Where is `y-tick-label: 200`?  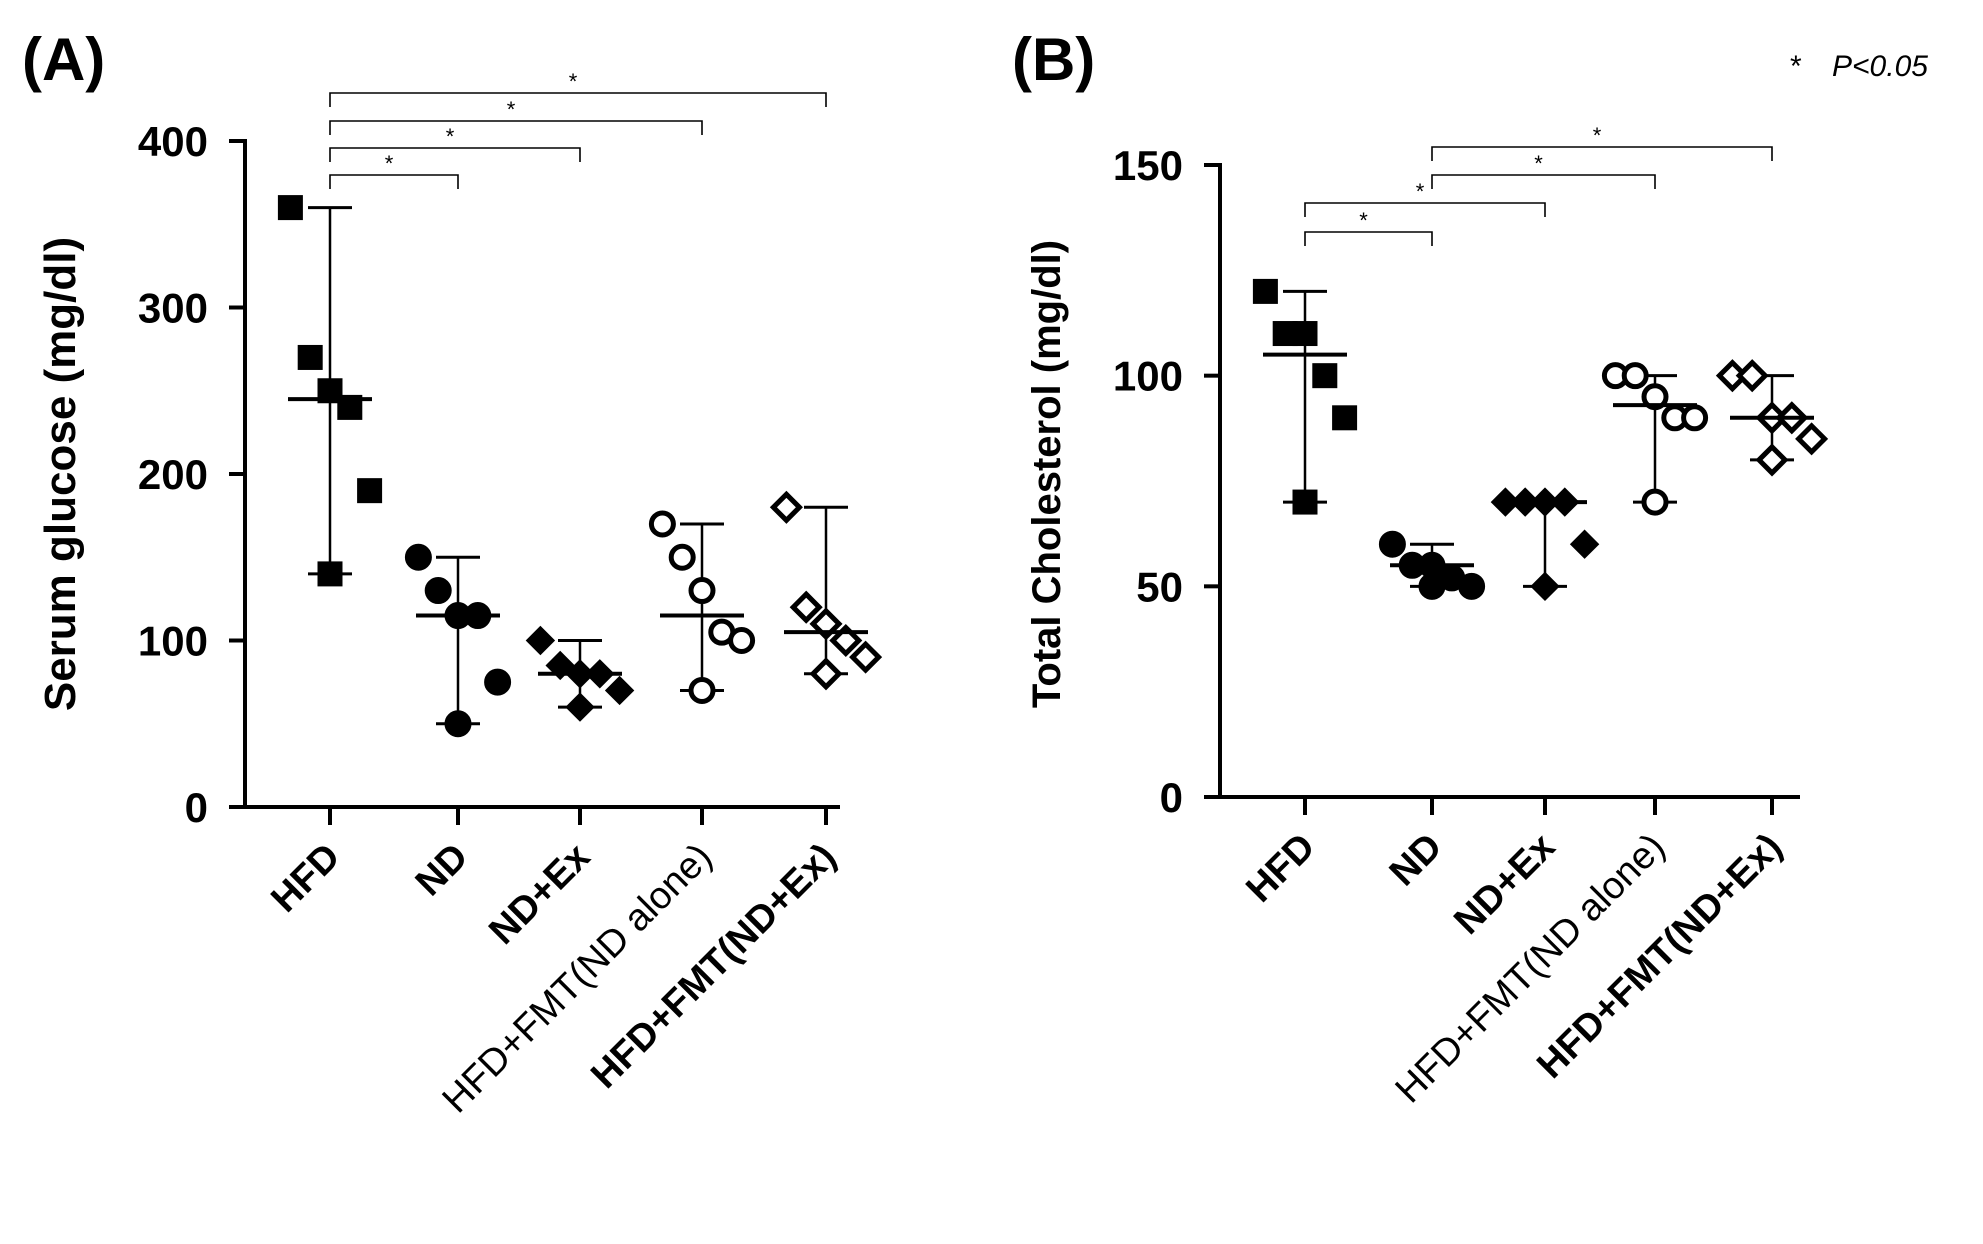
y-tick-label: 200 is located at coordinates (173, 474).